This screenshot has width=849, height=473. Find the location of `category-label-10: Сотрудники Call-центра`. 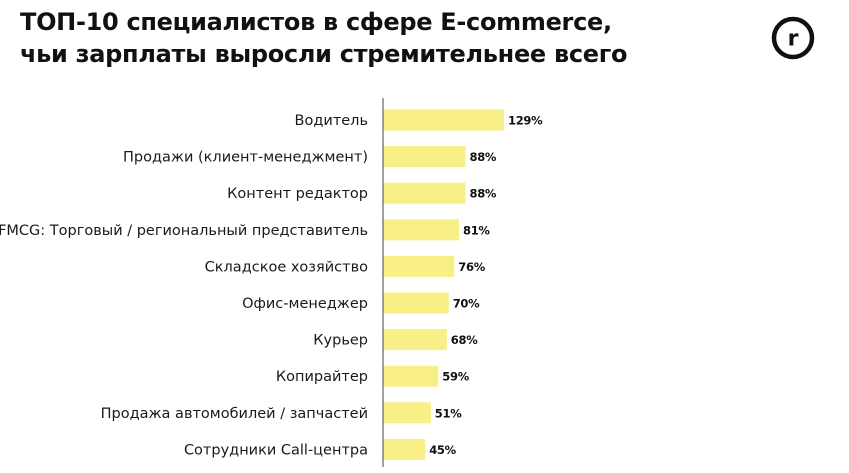

category-label-10: Сотрудники Call-центра is located at coordinates (276, 450).